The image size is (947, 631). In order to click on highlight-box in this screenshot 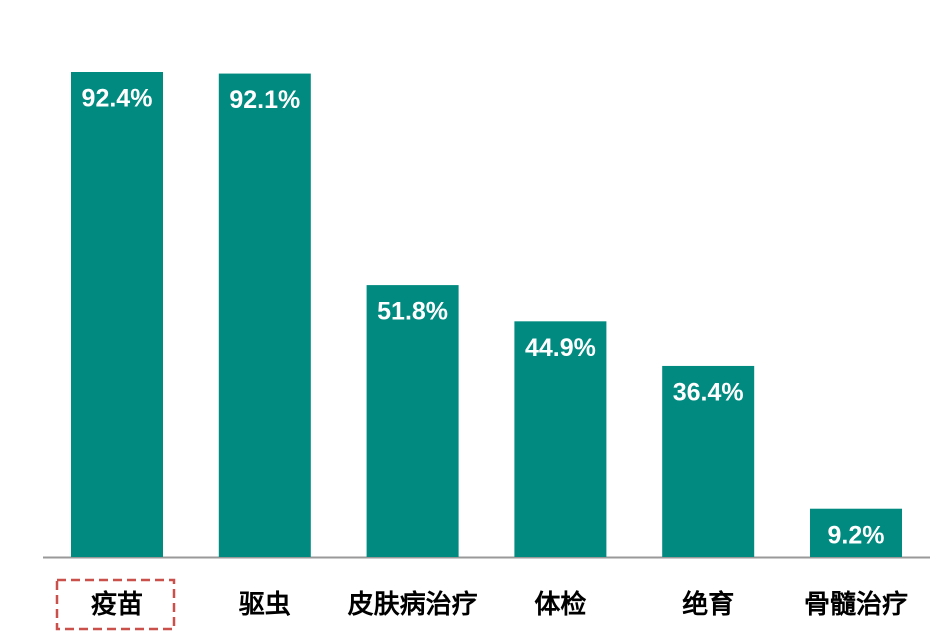, I will do `click(115, 604)`.